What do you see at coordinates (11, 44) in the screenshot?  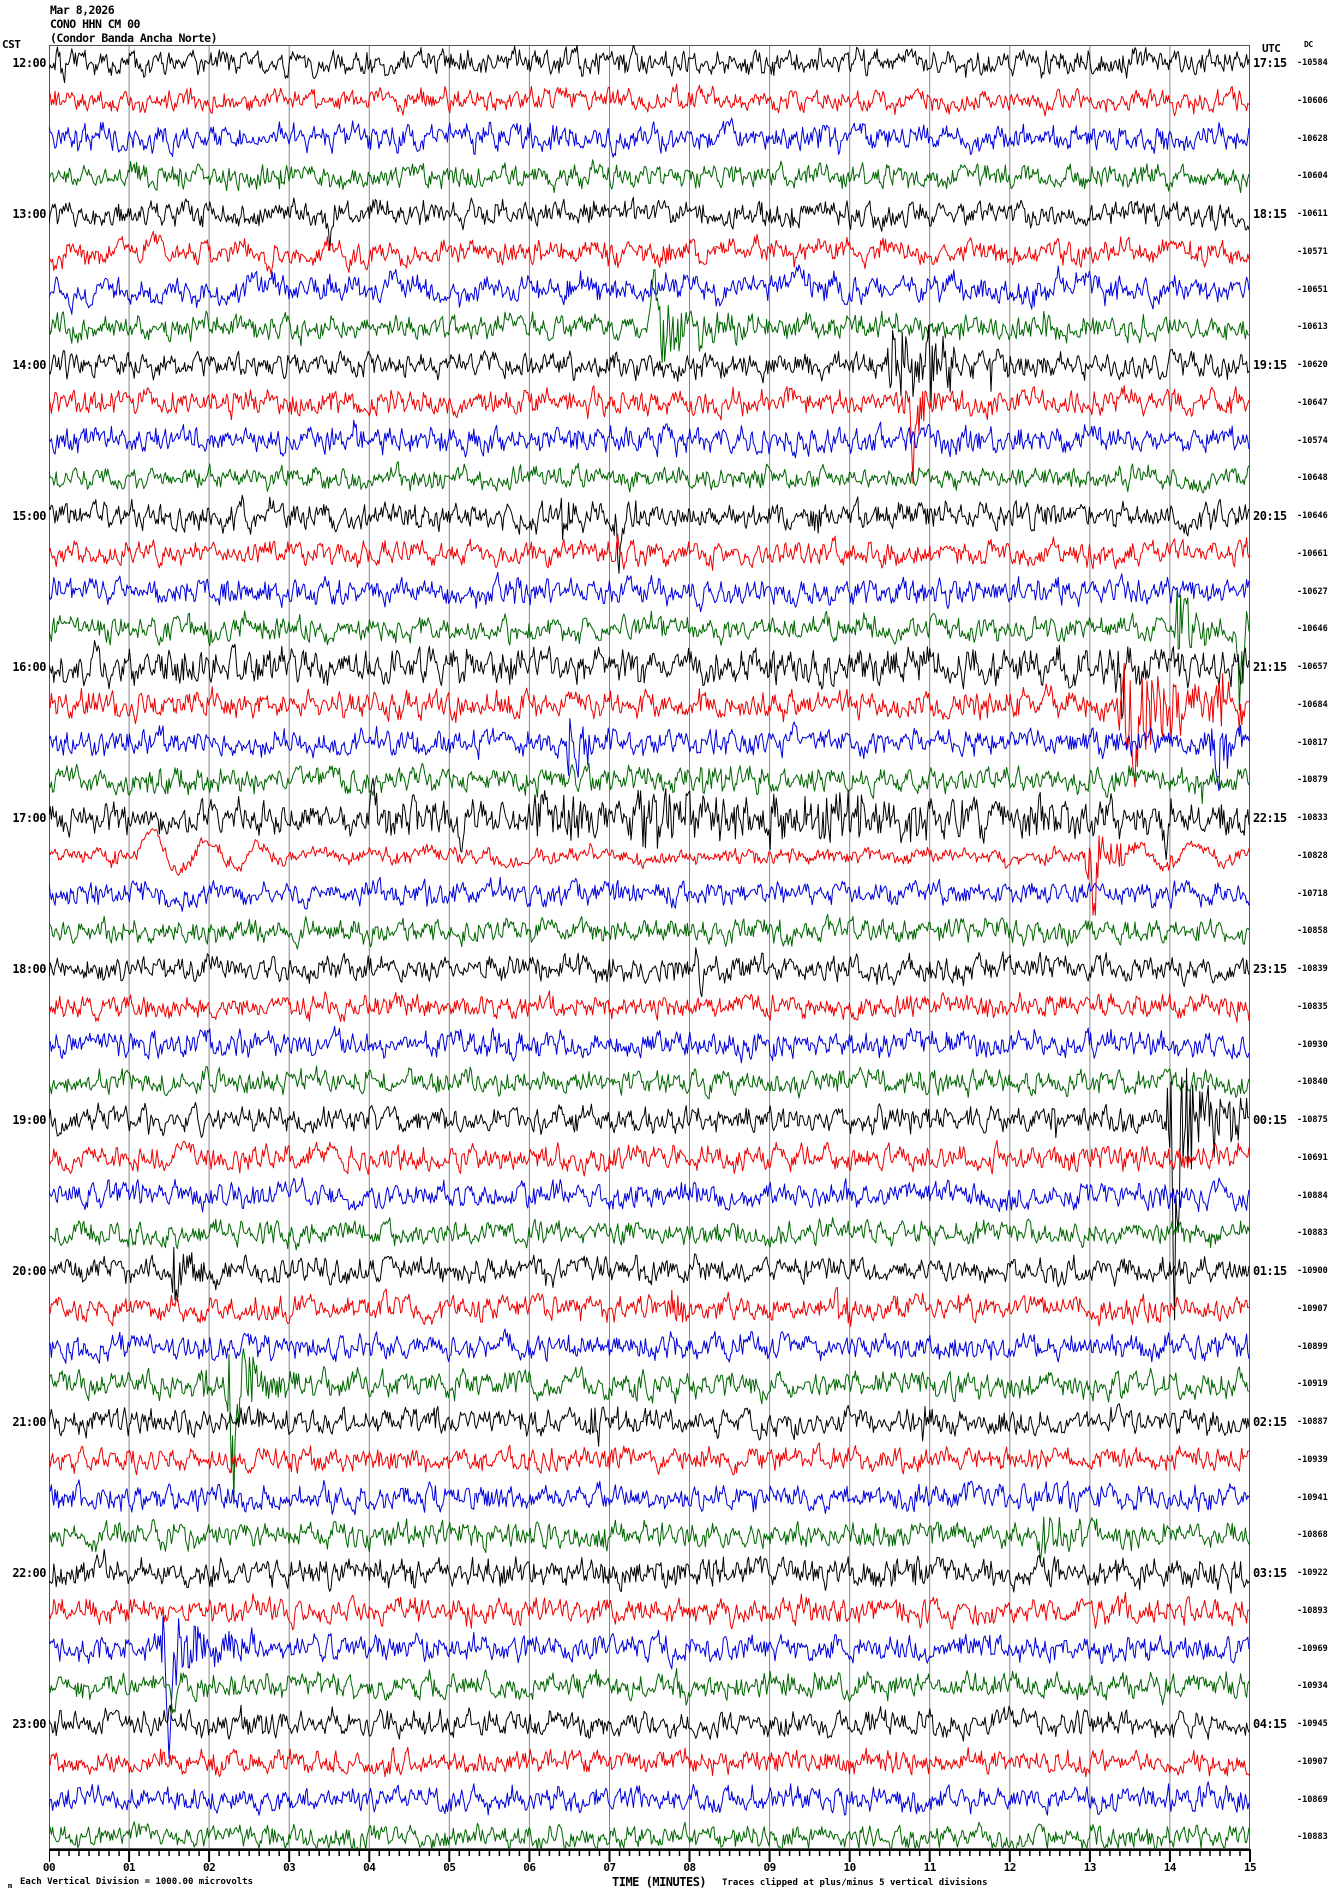 I see `cst-header: CST` at bounding box center [11, 44].